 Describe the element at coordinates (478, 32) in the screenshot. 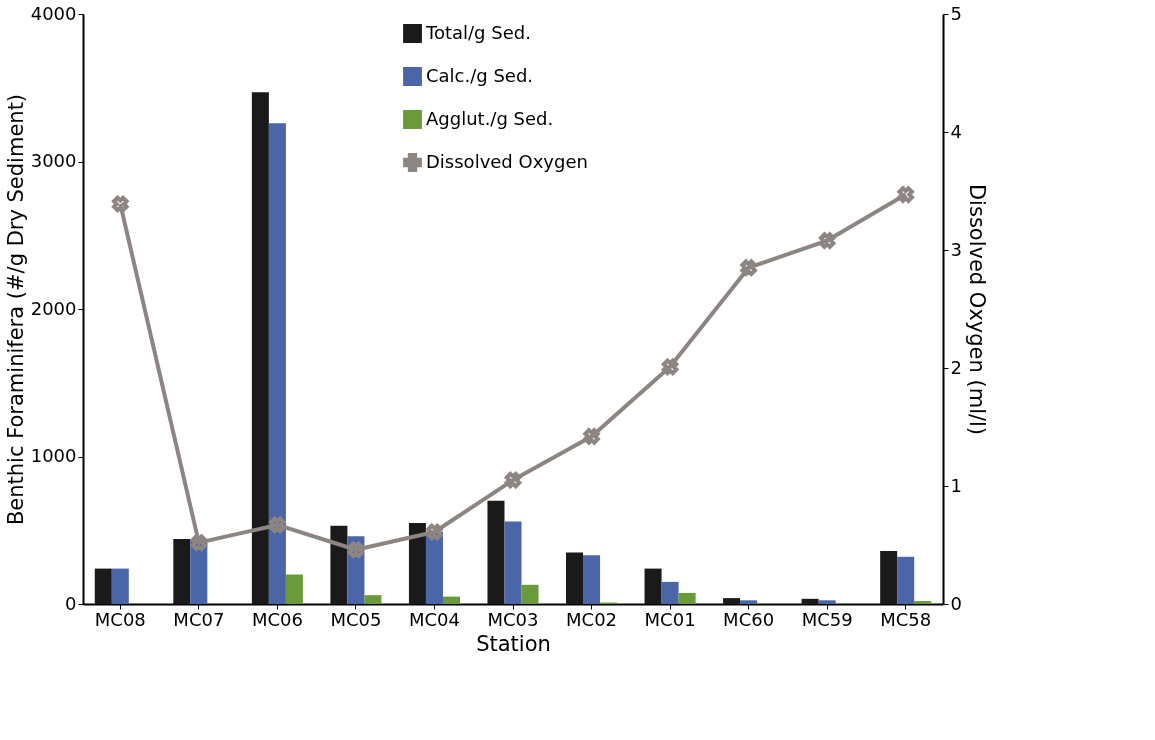

I see `legend-label: Total/g Sed.` at that location.